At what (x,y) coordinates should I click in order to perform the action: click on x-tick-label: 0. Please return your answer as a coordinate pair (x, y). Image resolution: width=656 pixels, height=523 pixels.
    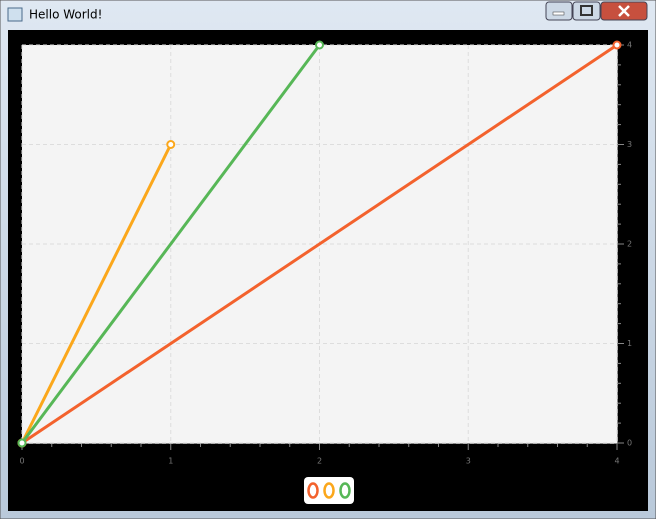
    Looking at the image, I should click on (21, 461).